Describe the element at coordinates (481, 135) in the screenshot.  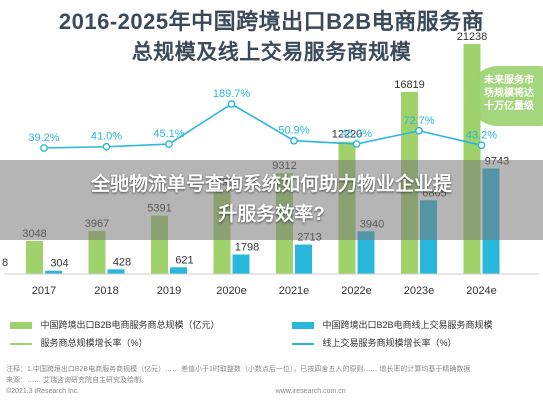
I see `rate-label-2024e: 43.2%` at that location.